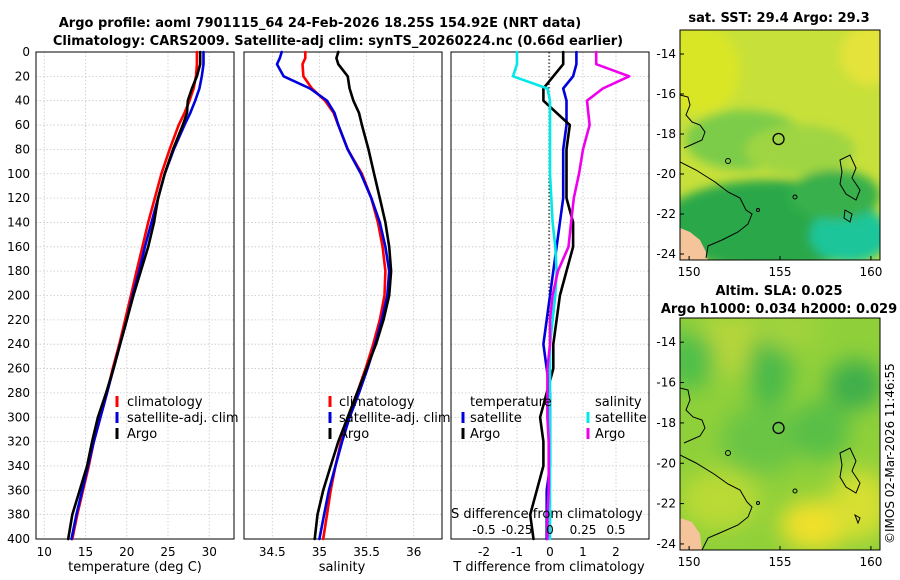 The image size is (900, 580). Describe the element at coordinates (413, 552) in the screenshot. I see `x-tick-label: 36` at that location.